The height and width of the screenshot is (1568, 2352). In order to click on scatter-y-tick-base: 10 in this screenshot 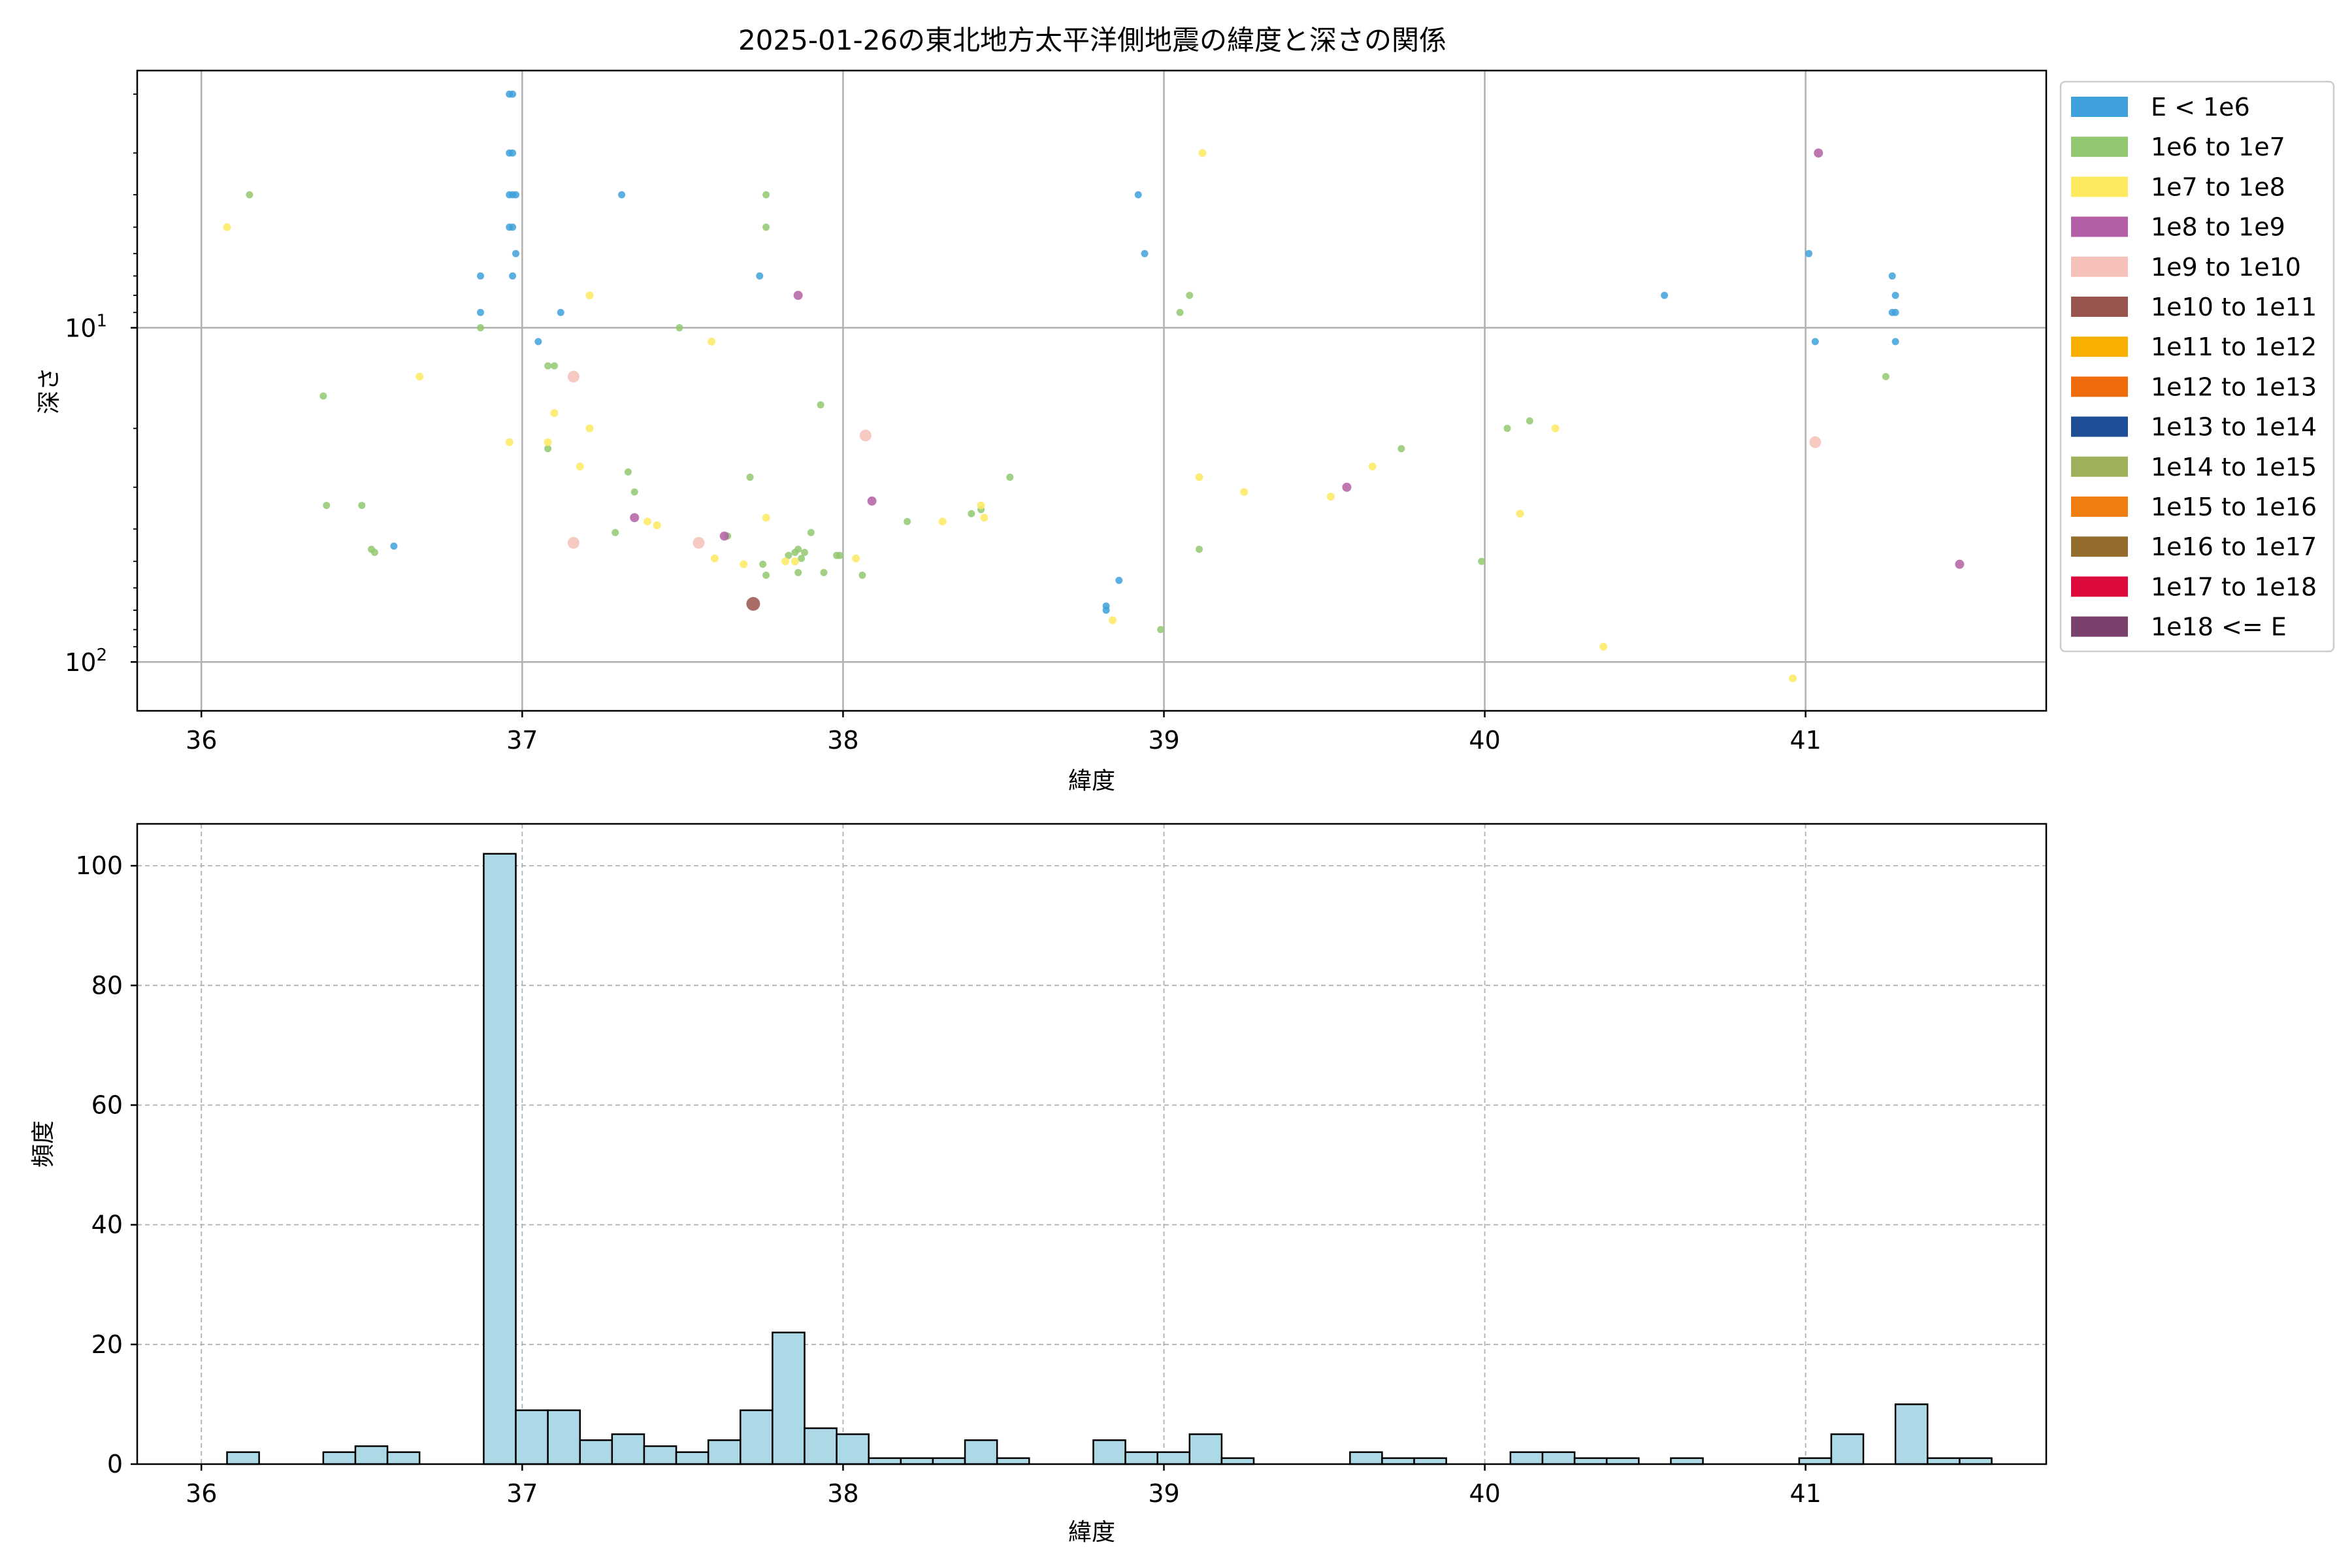, I will do `click(80, 328)`.